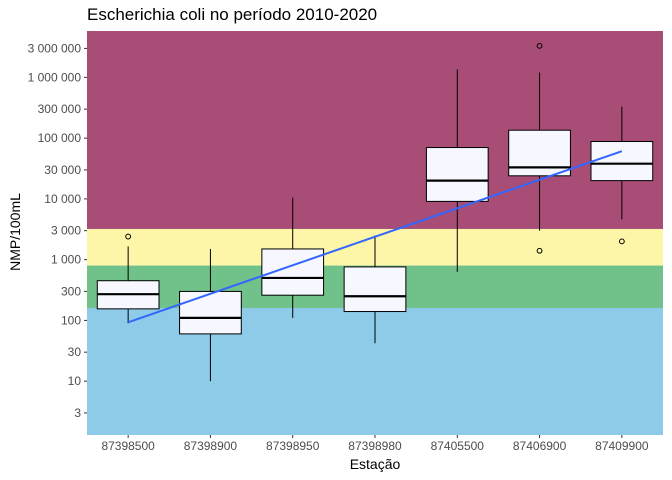 The height and width of the screenshot is (480, 672). What do you see at coordinates (458, 446) in the screenshot?
I see `x-tick-label: 87405500` at bounding box center [458, 446].